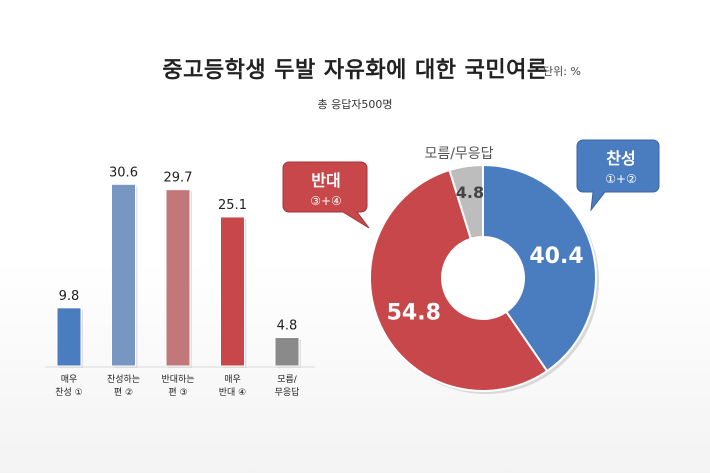 The image size is (710, 473). I want to click on respondents-label: 총 응답자500명, so click(355, 104).